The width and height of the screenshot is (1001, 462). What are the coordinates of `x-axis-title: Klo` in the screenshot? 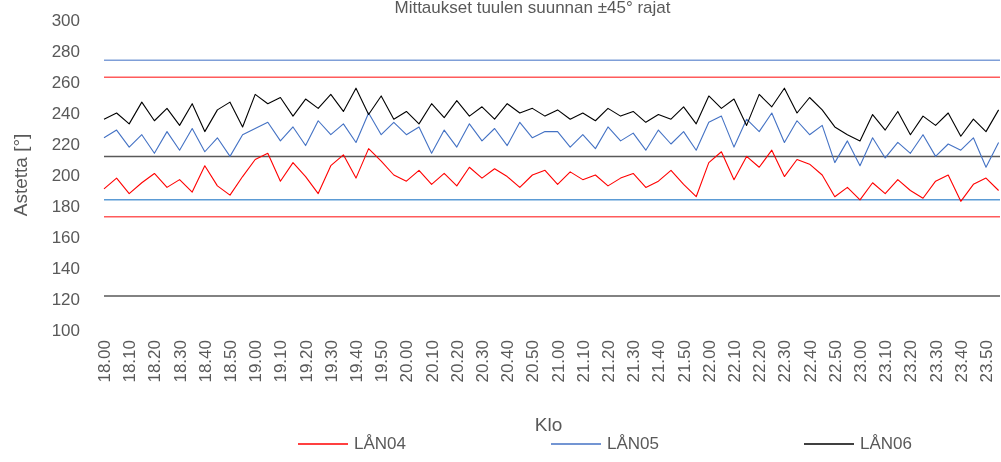 It's located at (548, 424).